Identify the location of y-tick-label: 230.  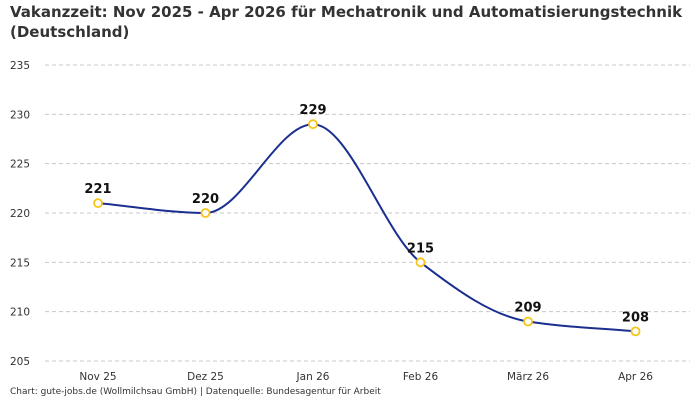
(20, 115).